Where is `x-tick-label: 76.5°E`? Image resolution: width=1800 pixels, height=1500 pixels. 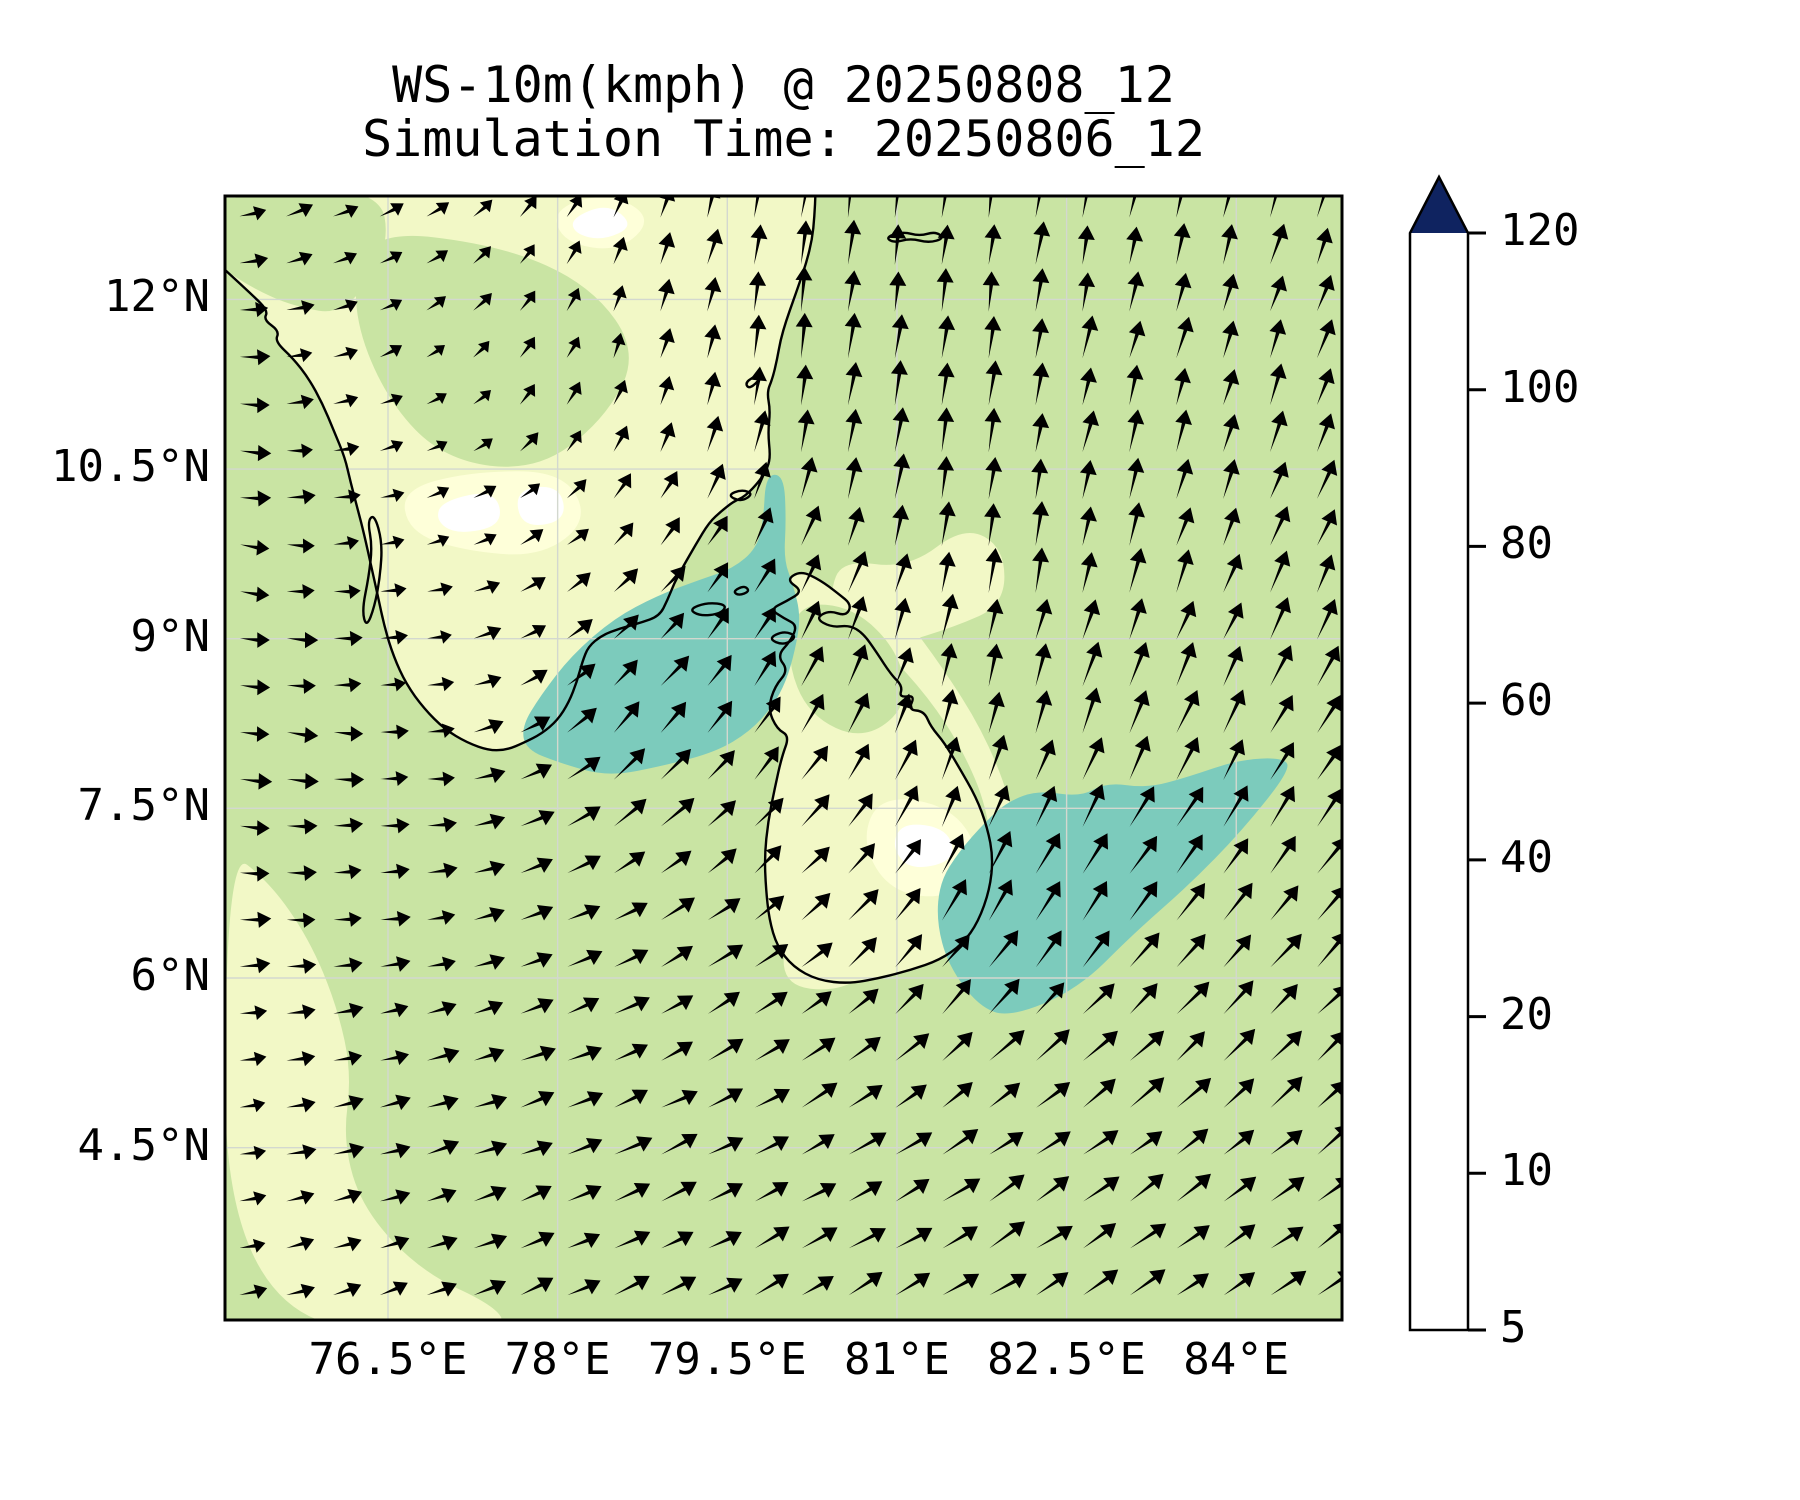
x-tick-label: 76.5°E is located at coordinates (388, 1359).